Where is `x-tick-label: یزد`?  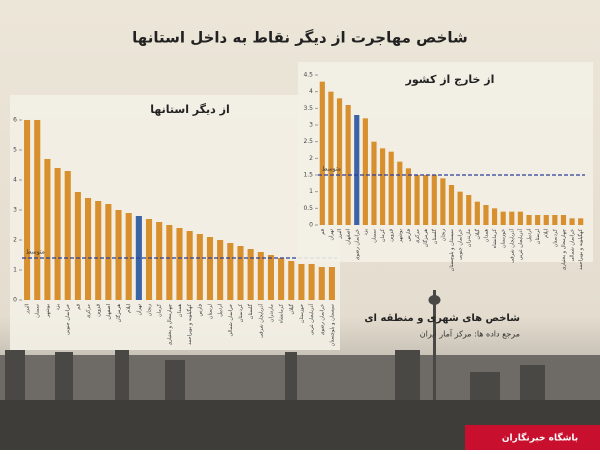 x-tick-label: یزد is located at coordinates (366, 231).